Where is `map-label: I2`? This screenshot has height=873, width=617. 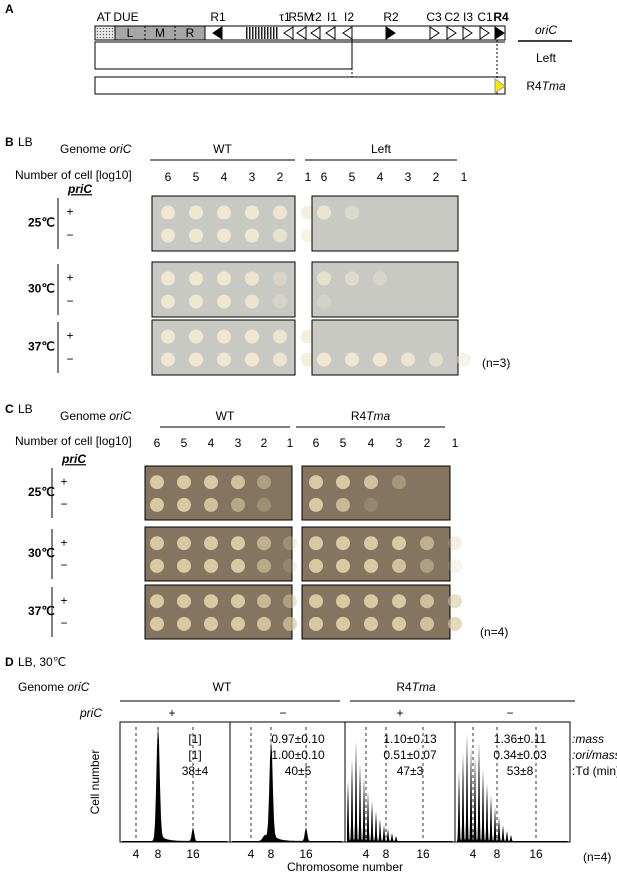 map-label: I2 is located at coordinates (349, 17).